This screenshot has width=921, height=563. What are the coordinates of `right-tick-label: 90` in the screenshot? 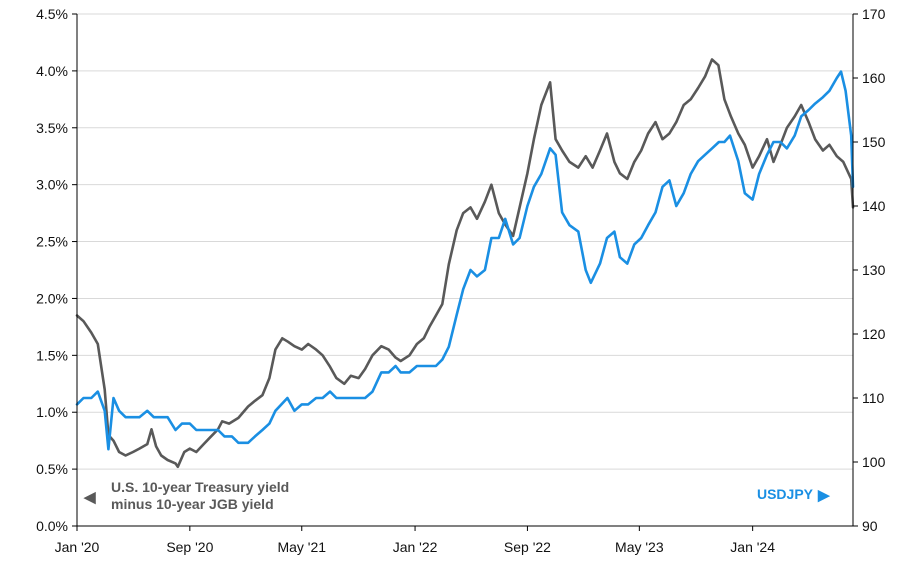 It's located at (870, 526).